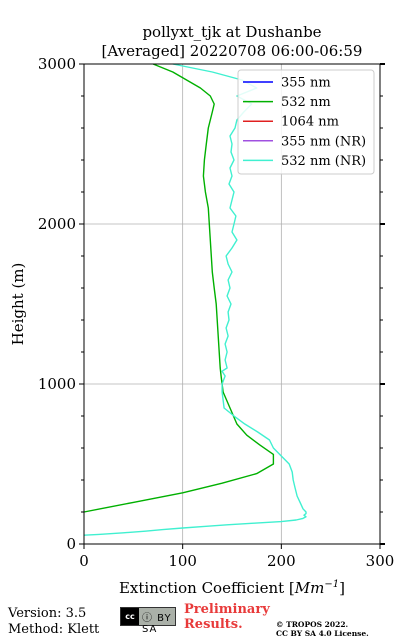 The height and width of the screenshot is (640, 400). I want to click on tropos-line2: CC BY SA 4.0 License., so click(322, 633).